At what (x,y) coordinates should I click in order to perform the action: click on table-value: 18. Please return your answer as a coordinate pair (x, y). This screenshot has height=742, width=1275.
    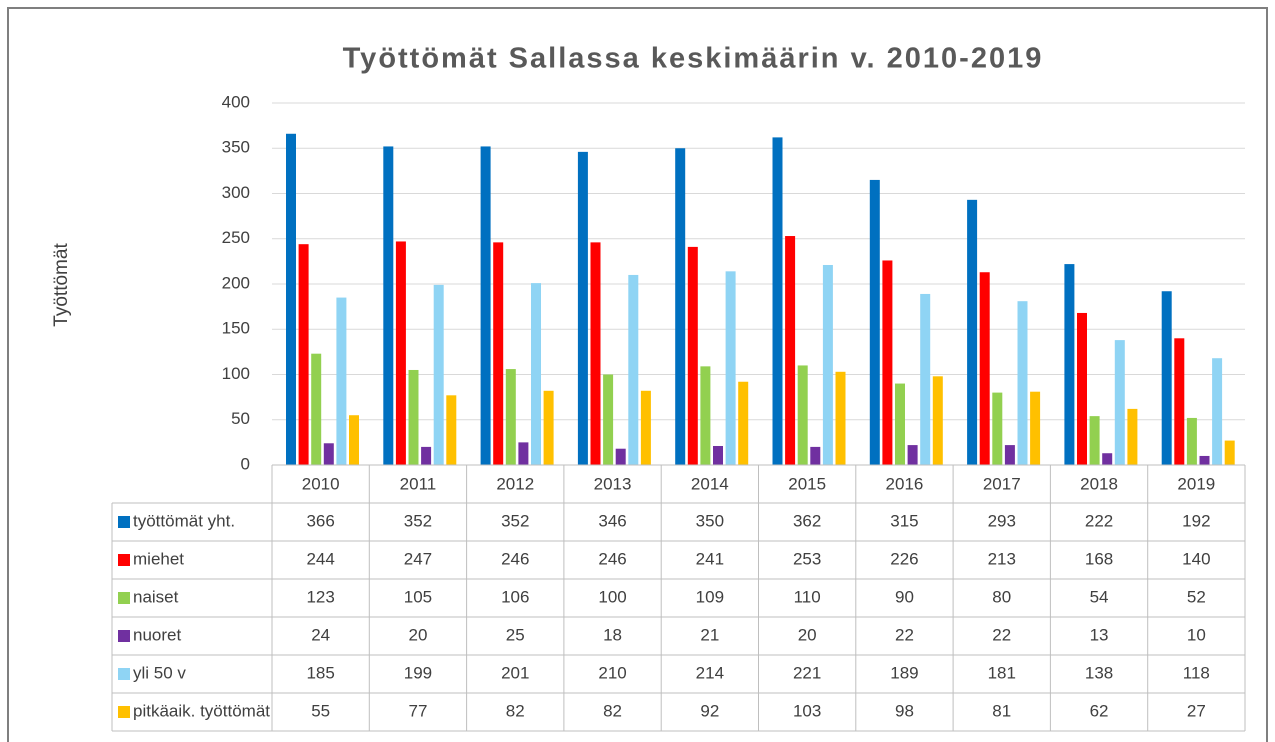
    Looking at the image, I should click on (612, 634).